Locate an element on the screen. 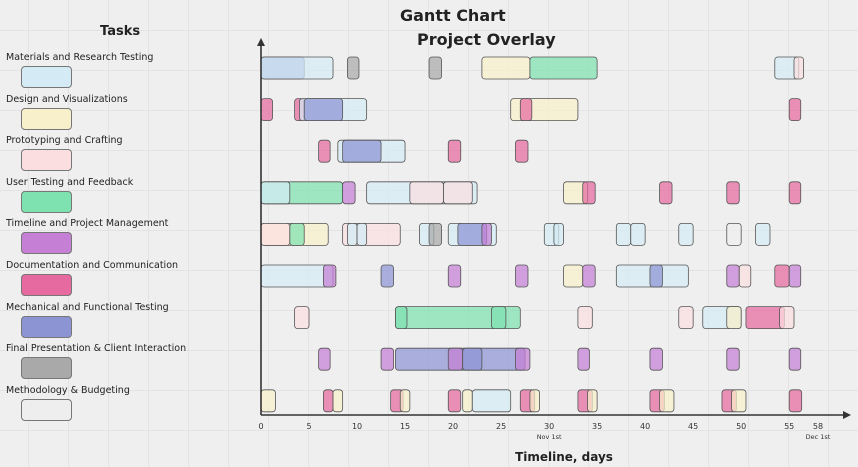 This screenshot has height=467, width=858. x-tick-label: 5 is located at coordinates (308, 426).